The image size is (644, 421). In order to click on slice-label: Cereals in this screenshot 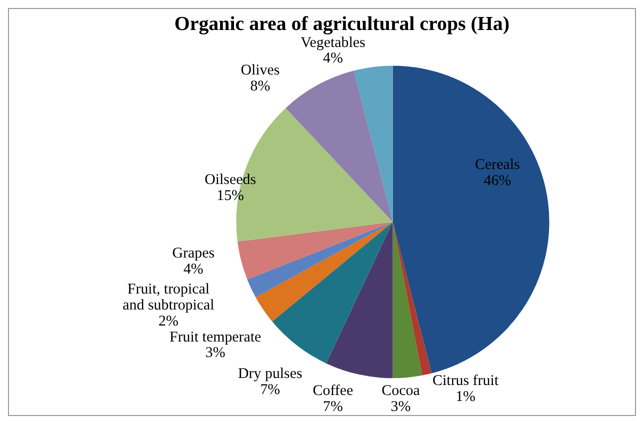, I will do `click(497, 165)`.